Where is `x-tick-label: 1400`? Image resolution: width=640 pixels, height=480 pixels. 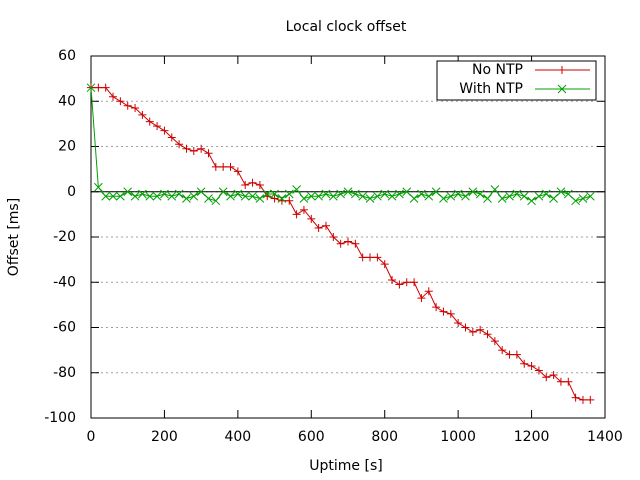
x-tick-label: 1400 is located at coordinates (605, 437).